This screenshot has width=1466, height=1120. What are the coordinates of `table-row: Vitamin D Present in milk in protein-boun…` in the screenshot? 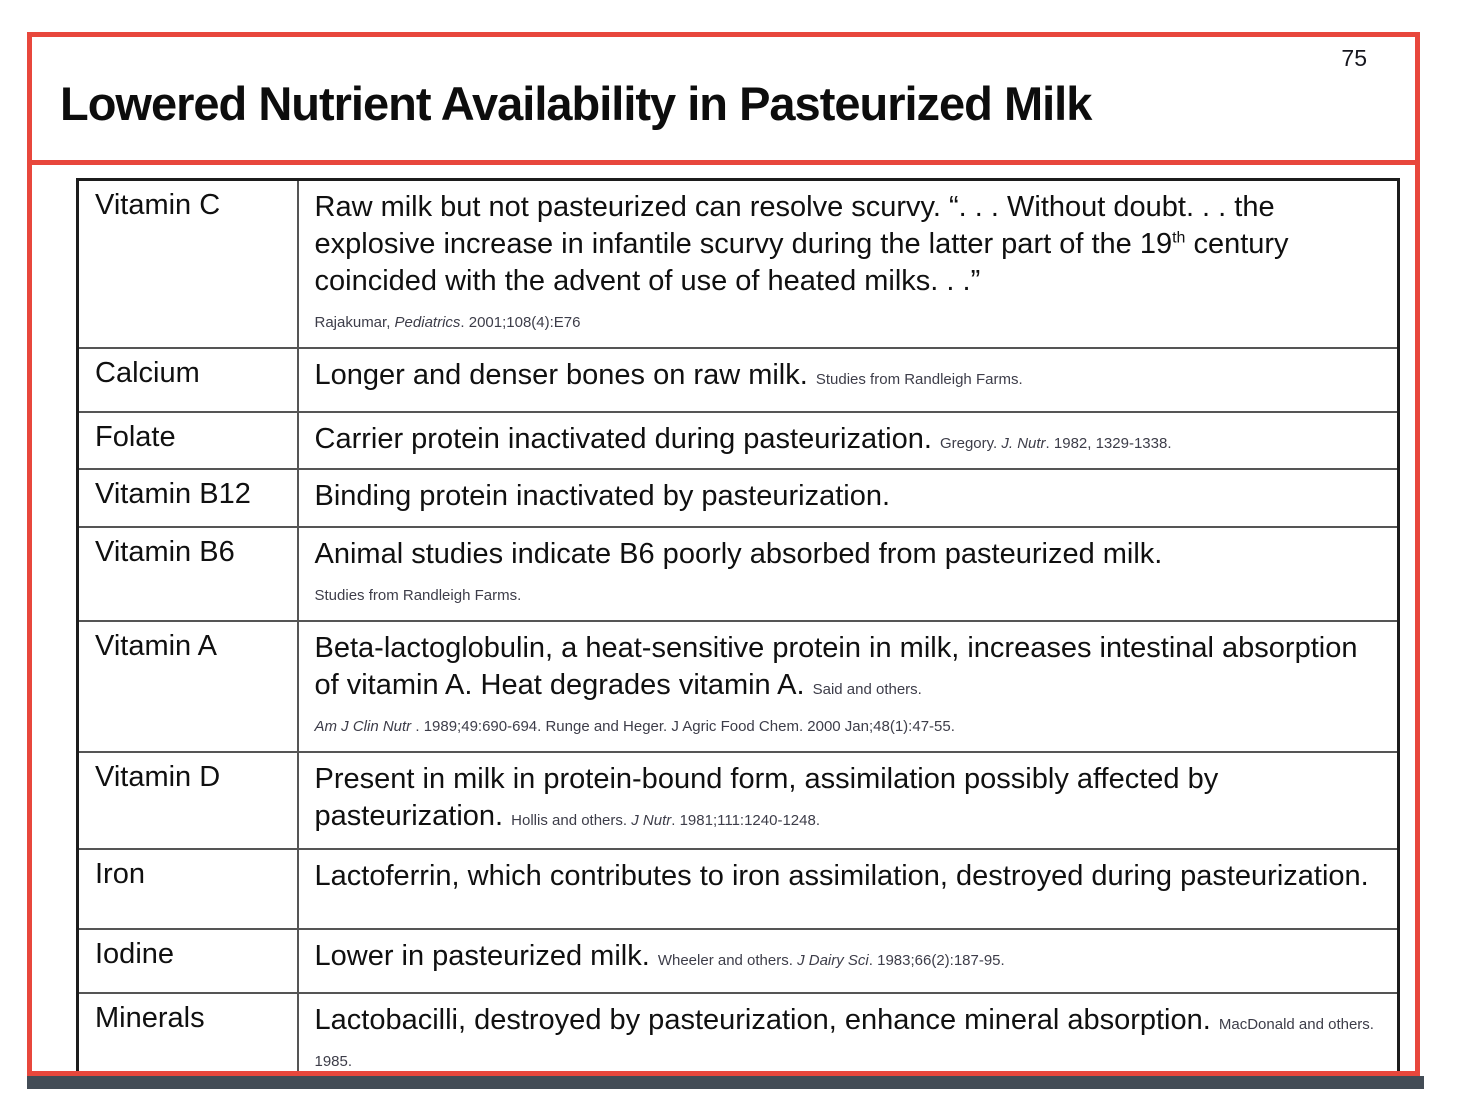 It's located at (738, 800).